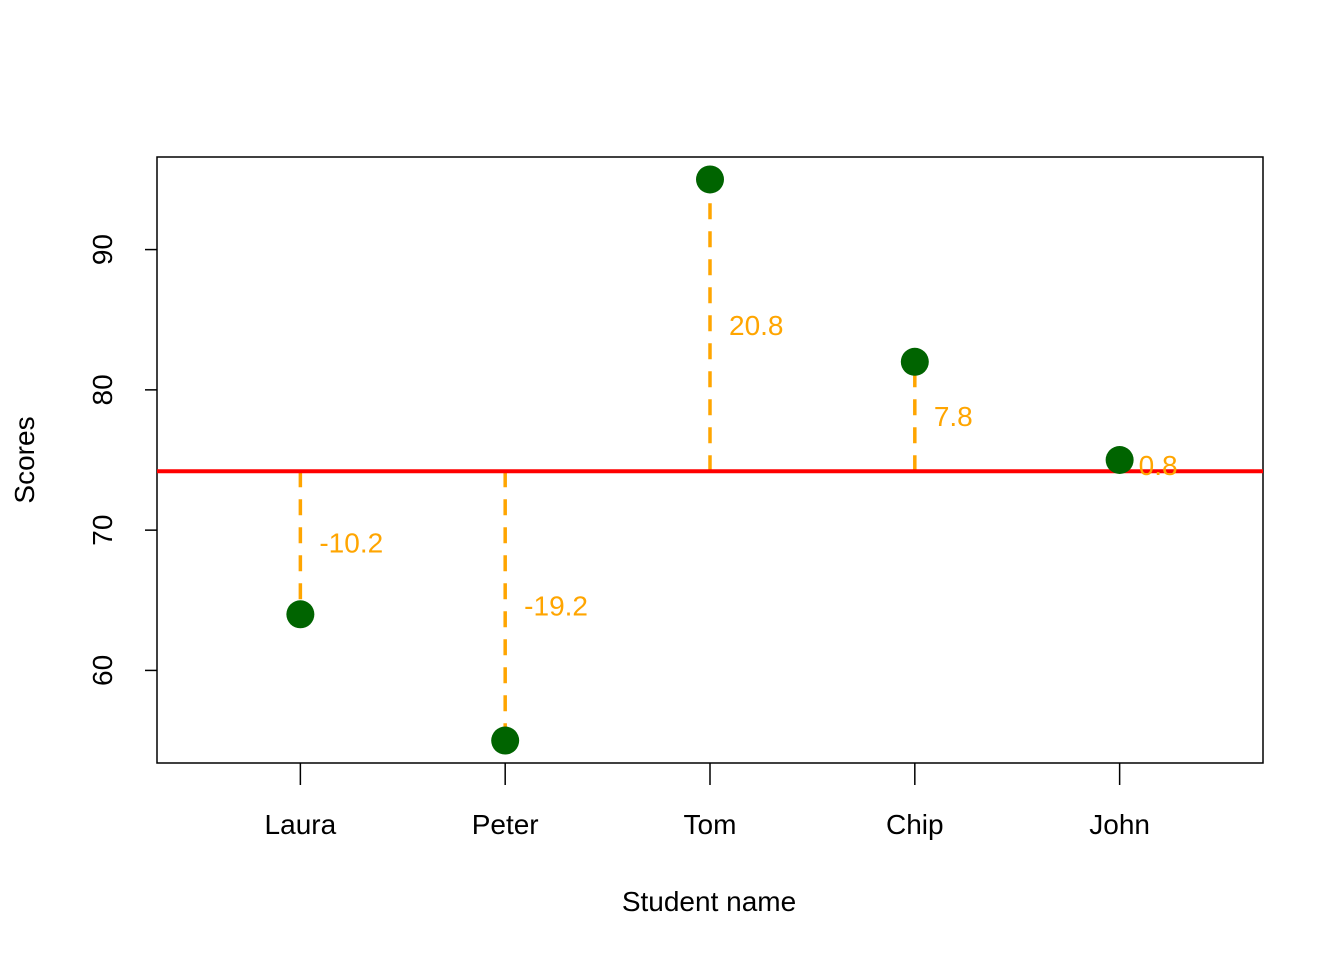  What do you see at coordinates (707, 801) in the screenshot?
I see `x-axis: Laura Peter Tom Chip John` at bounding box center [707, 801].